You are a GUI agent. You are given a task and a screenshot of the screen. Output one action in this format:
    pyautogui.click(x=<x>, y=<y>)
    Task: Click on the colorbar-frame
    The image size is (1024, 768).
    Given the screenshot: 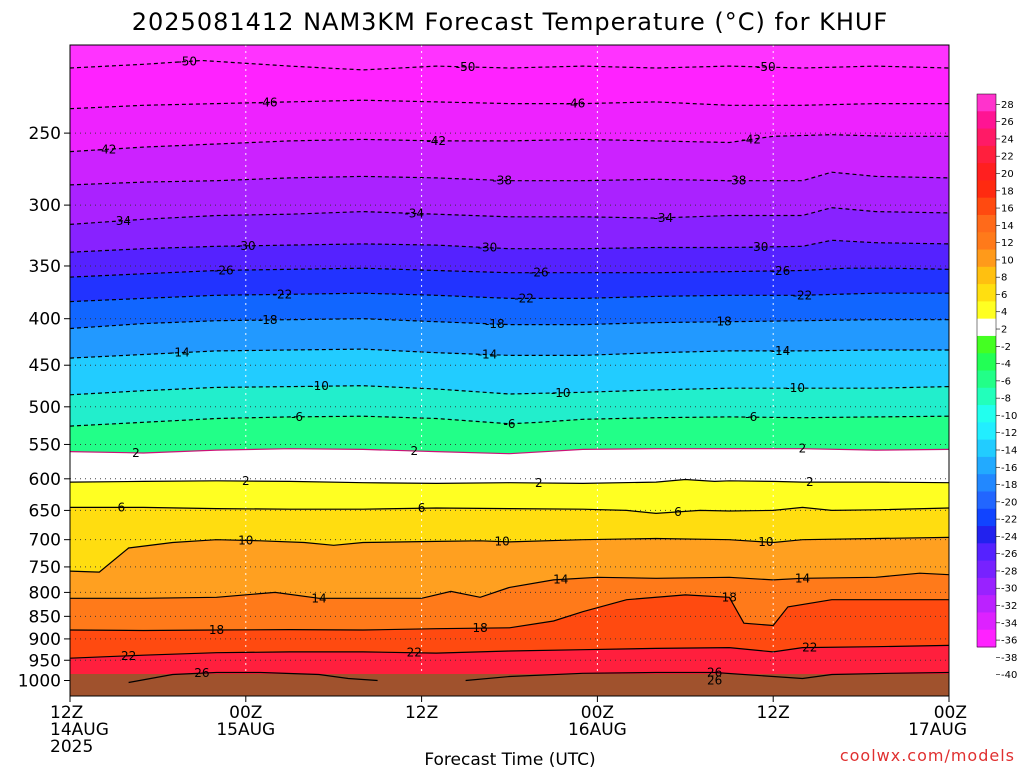 What is the action you would take?
    pyautogui.click(x=986, y=370)
    